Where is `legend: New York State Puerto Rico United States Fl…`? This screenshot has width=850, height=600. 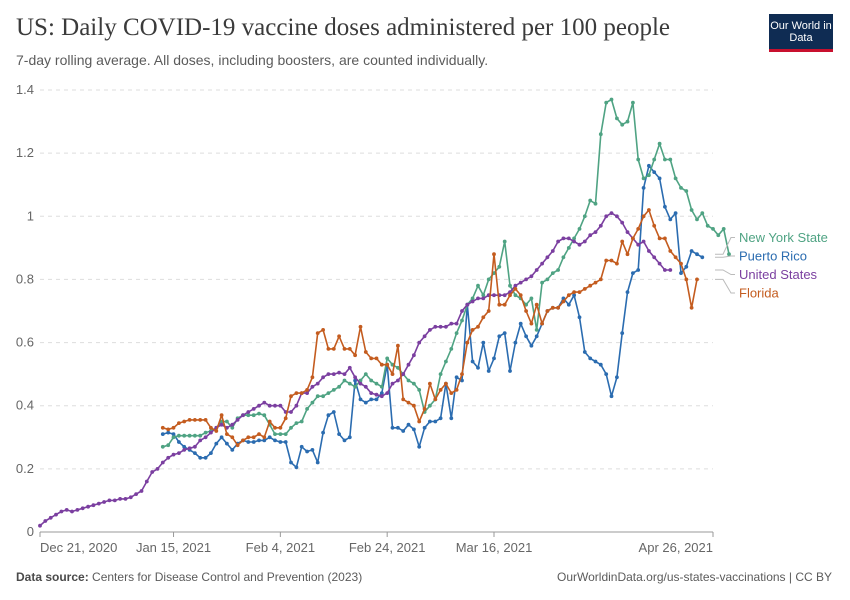
legend: New York State Puerto Rico United States Fl… is located at coordinates (771, 265).